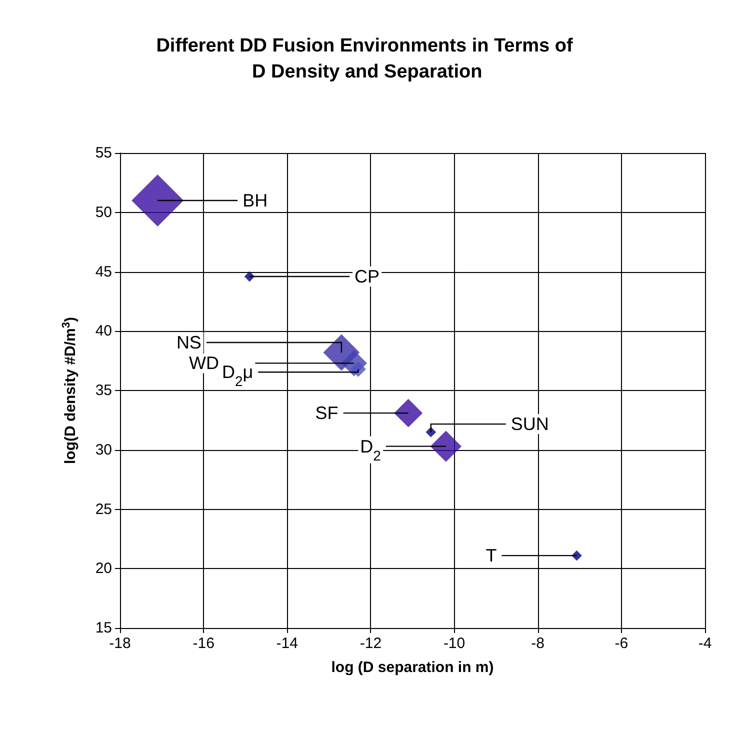  Describe the element at coordinates (204, 363) in the screenshot. I see `annotation: WD` at that location.